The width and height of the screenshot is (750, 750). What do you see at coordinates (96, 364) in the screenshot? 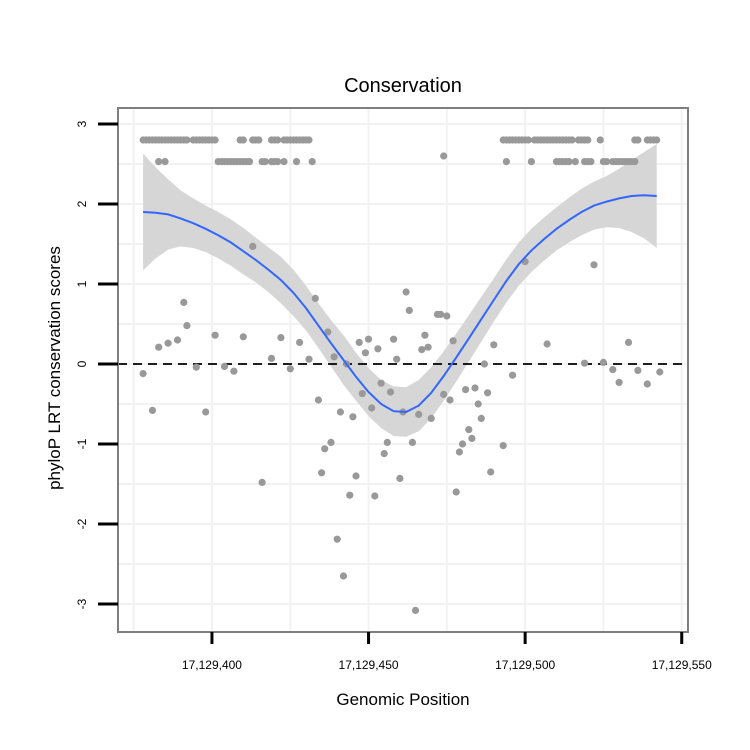
I see `y-axis: -3 -2 -1 0 1 2 3` at bounding box center [96, 364].